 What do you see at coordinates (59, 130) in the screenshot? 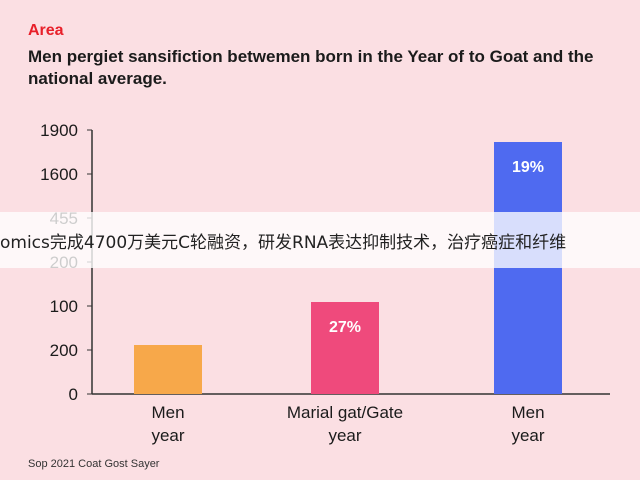
I see `y-tick-label: 1900` at bounding box center [59, 130].